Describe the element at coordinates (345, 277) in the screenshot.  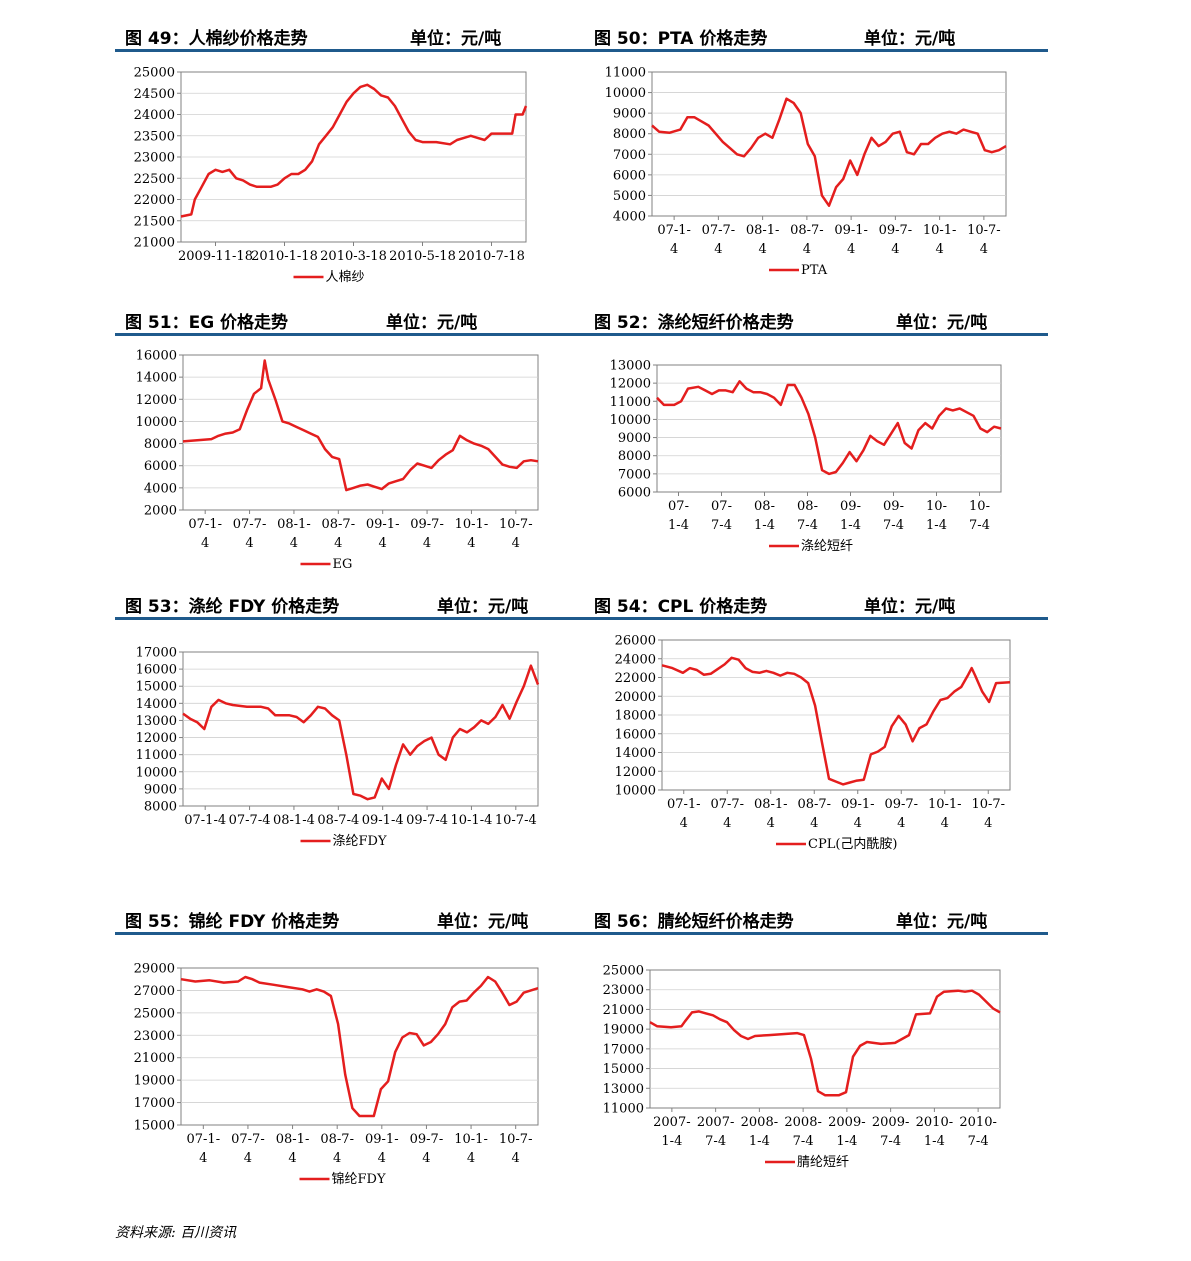
I see `legend-label: 人棉纱` at that location.